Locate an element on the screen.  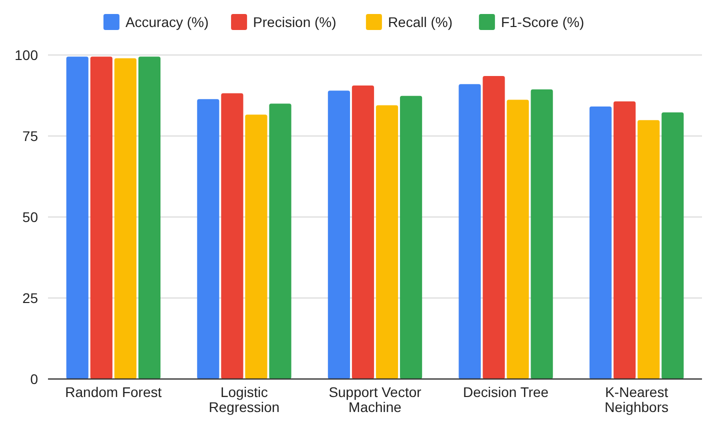
y-tick-label: 50 is located at coordinates (30, 216).